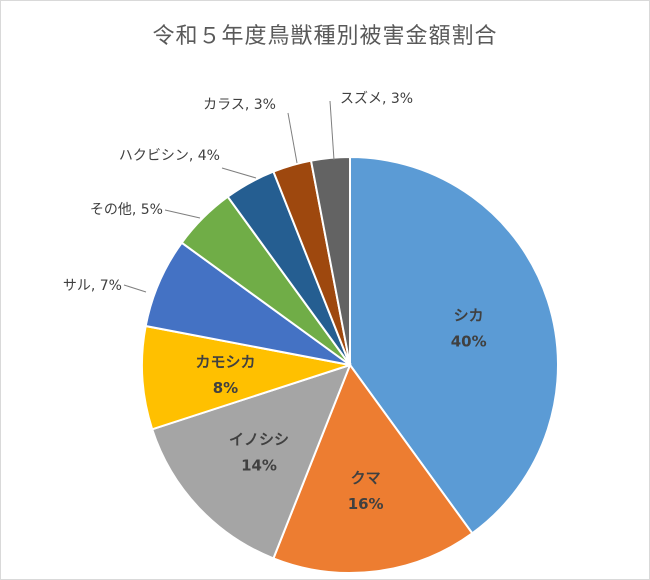  Describe the element at coordinates (92, 286) in the screenshot. I see `slice-label-4: サル, 7%` at that location.